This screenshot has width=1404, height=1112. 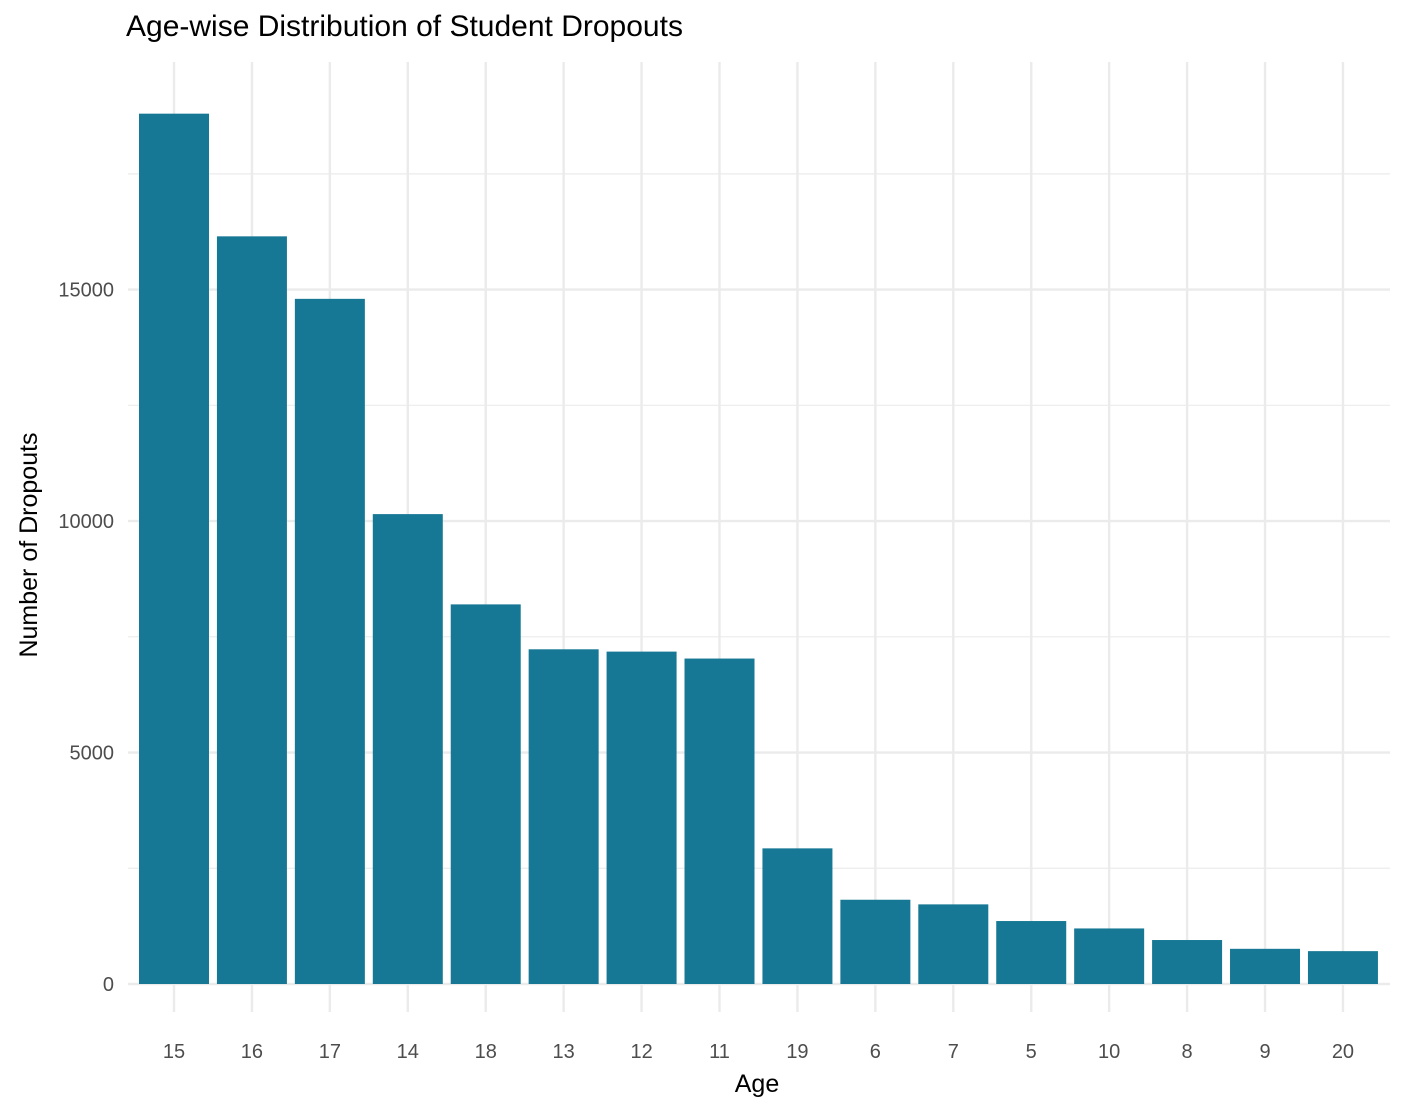 What do you see at coordinates (86, 522) in the screenshot?
I see `y-tick-label: 10000` at bounding box center [86, 522].